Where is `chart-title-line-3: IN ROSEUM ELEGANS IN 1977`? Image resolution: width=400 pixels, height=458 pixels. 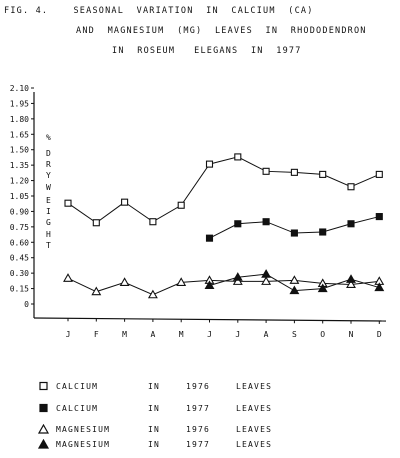
chart-title-line-3: IN ROSEUM ELEGANS IN 1977 is located at coordinates (207, 51).